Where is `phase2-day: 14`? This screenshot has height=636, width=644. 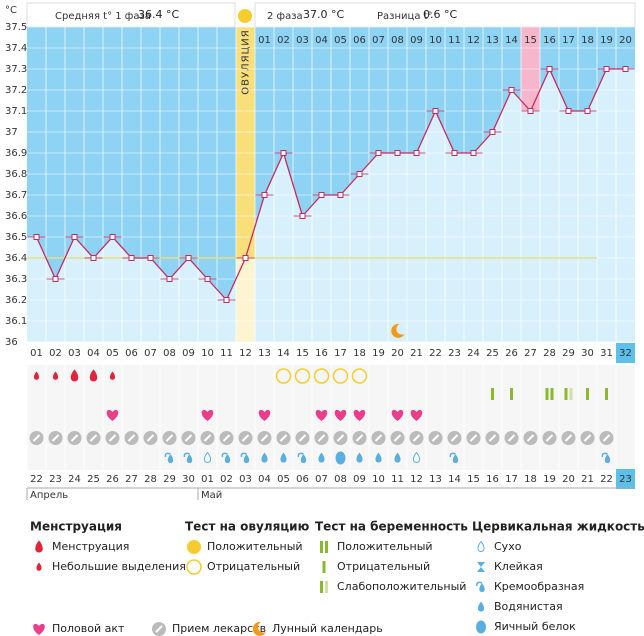
phase2-day: 14 is located at coordinates (511, 40).